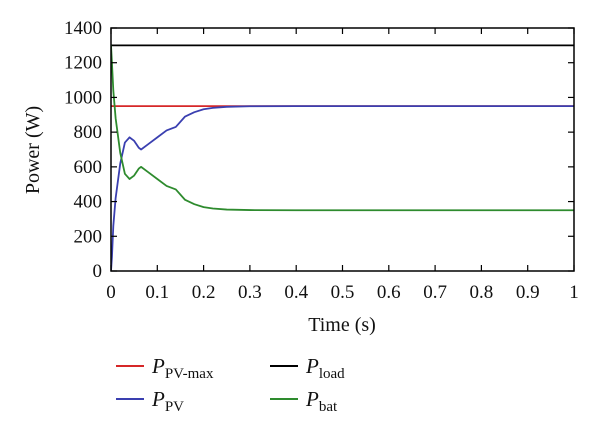 The width and height of the screenshot is (600, 433). What do you see at coordinates (482, 292) in the screenshot?
I see `x-tick-label: 0.8` at bounding box center [482, 292].